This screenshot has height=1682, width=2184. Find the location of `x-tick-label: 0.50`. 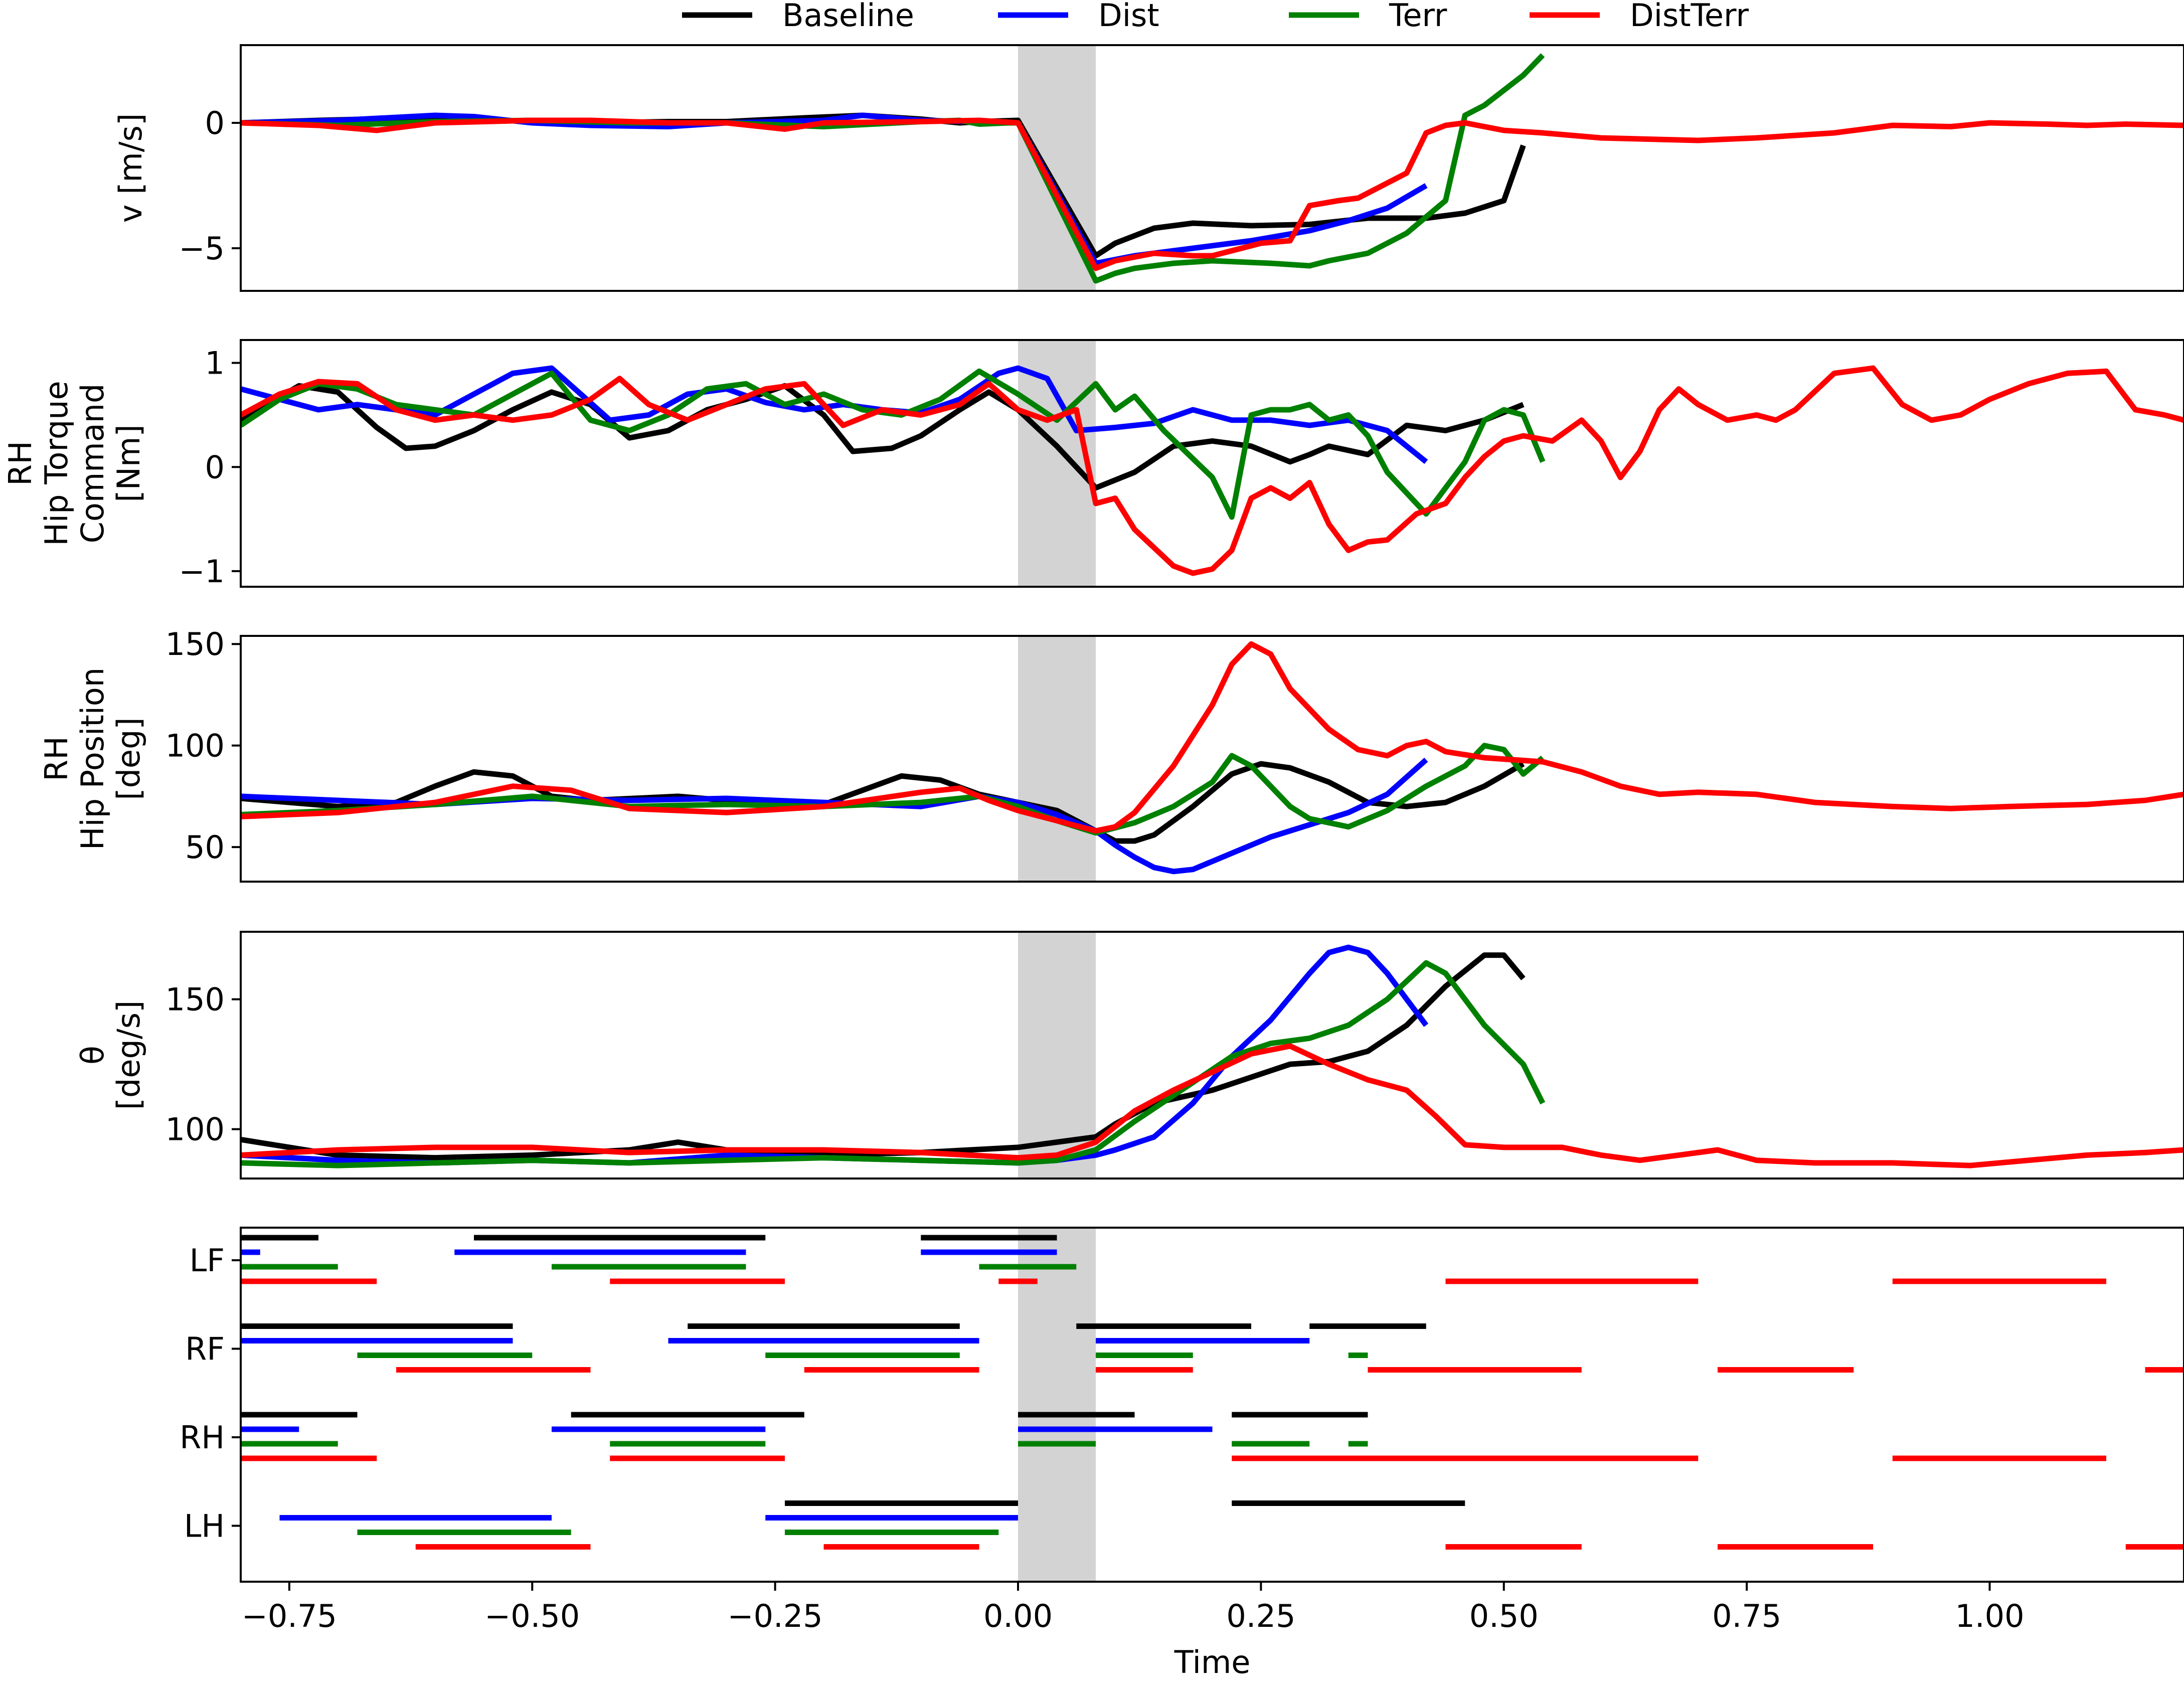

x-tick-label: 0.50 is located at coordinates (1504, 1616).